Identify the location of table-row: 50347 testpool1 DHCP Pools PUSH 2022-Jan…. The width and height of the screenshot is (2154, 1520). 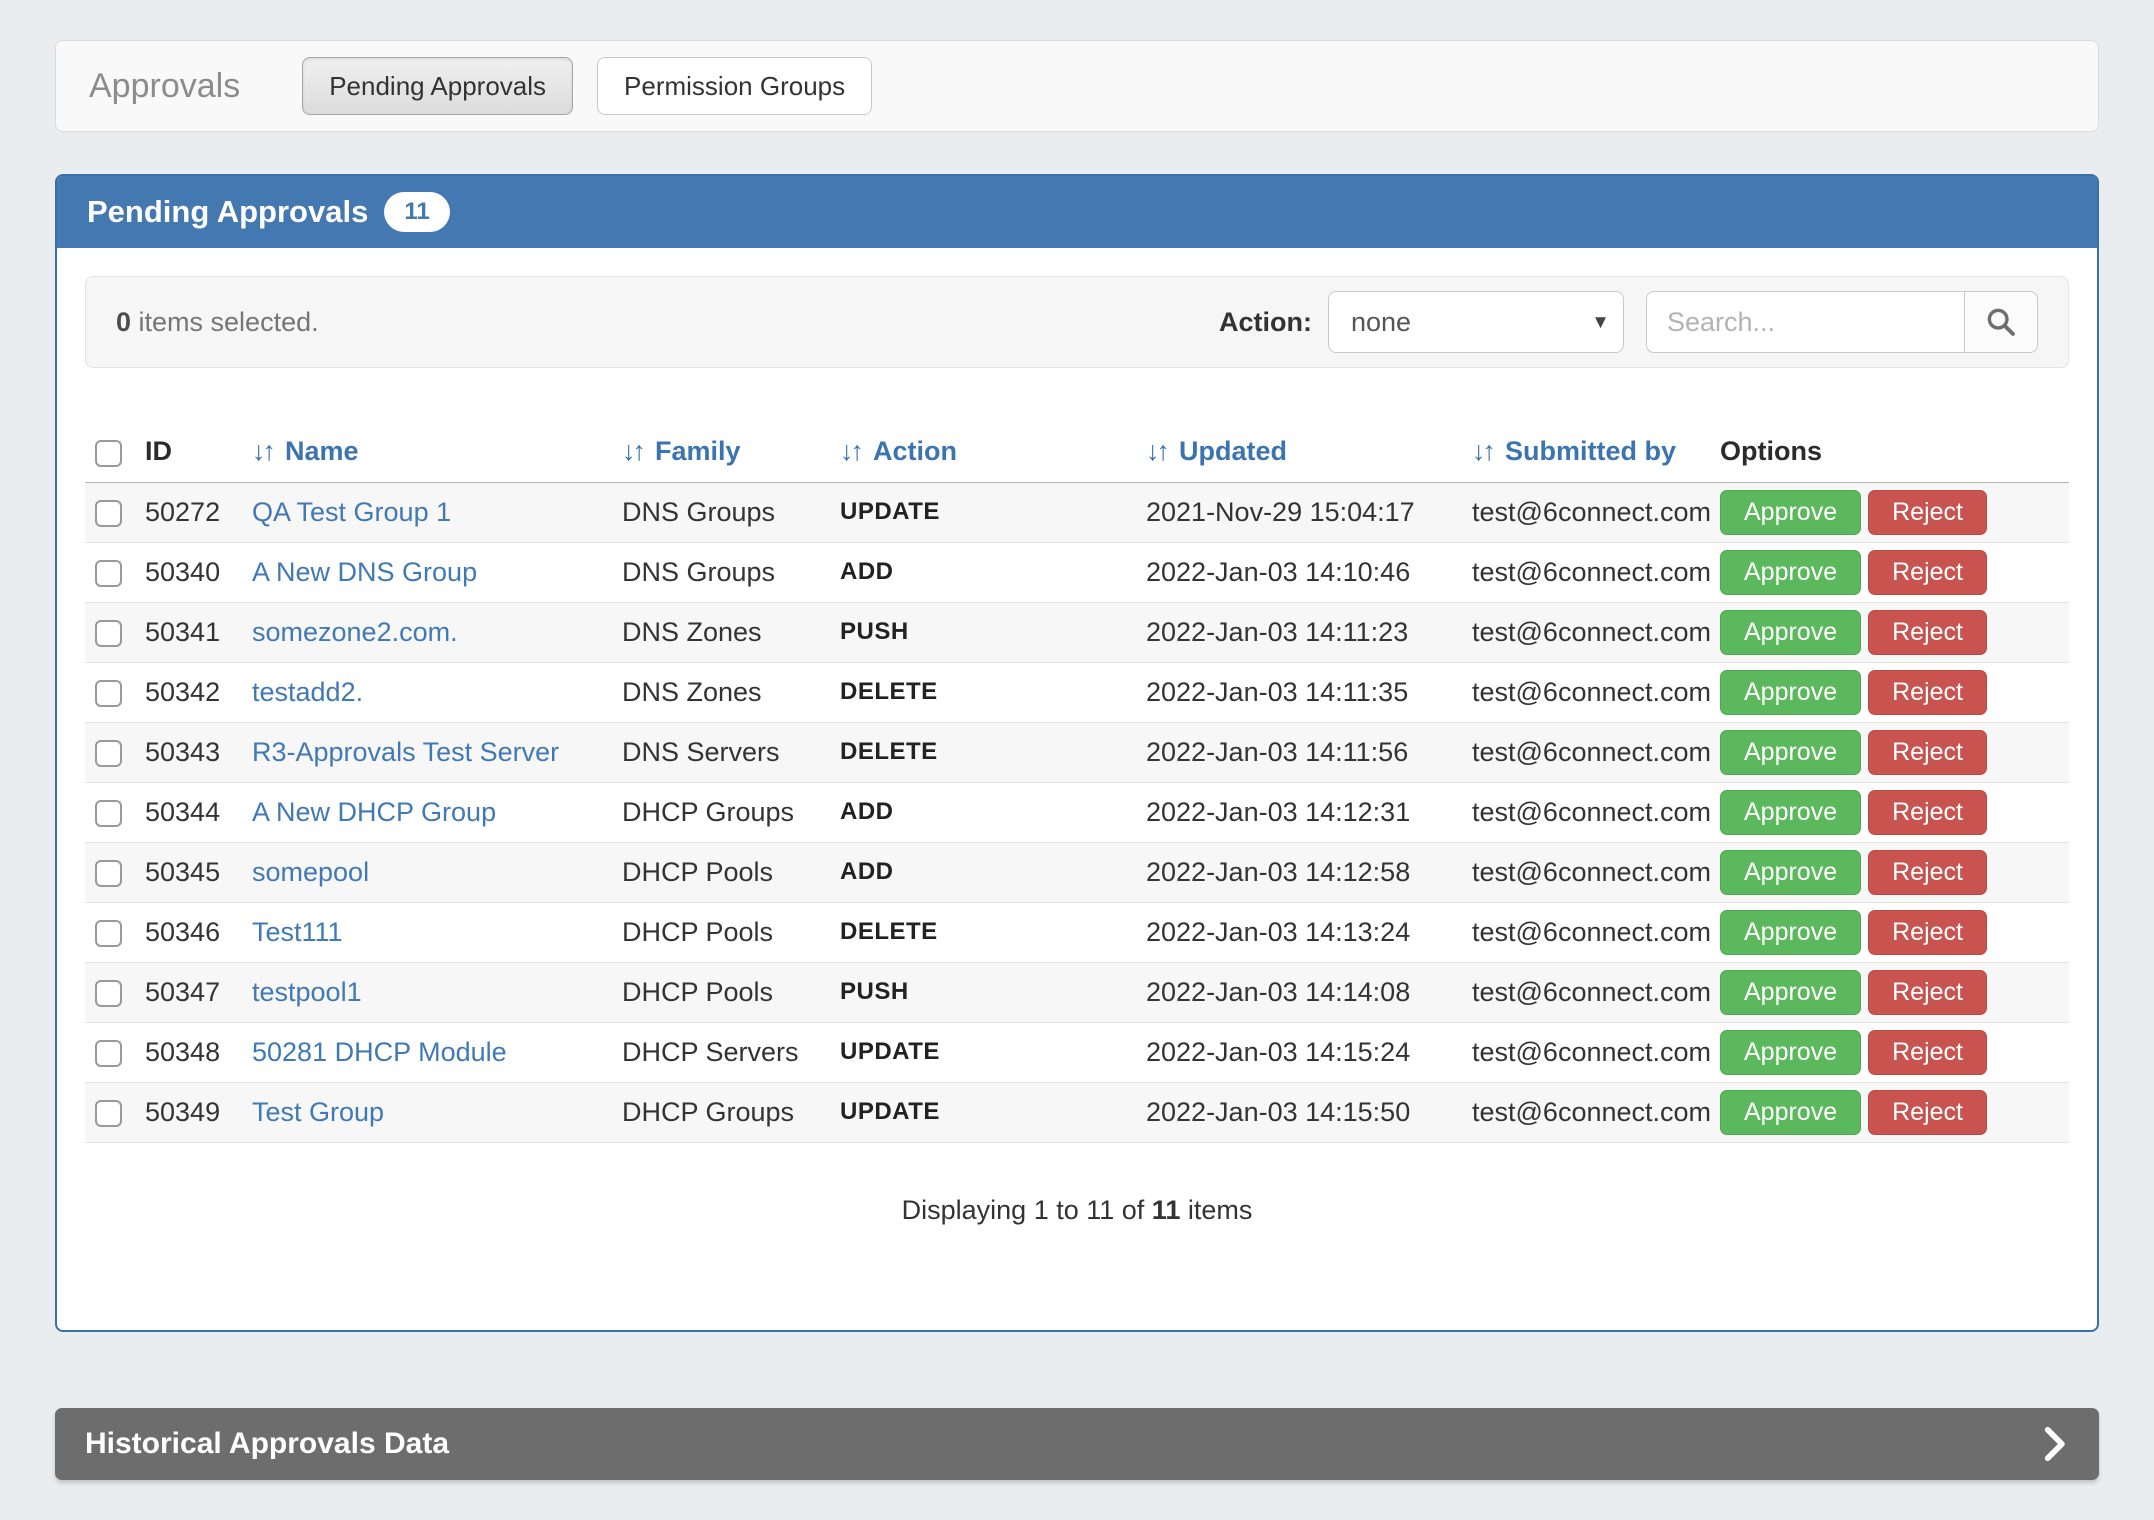
(1077, 992).